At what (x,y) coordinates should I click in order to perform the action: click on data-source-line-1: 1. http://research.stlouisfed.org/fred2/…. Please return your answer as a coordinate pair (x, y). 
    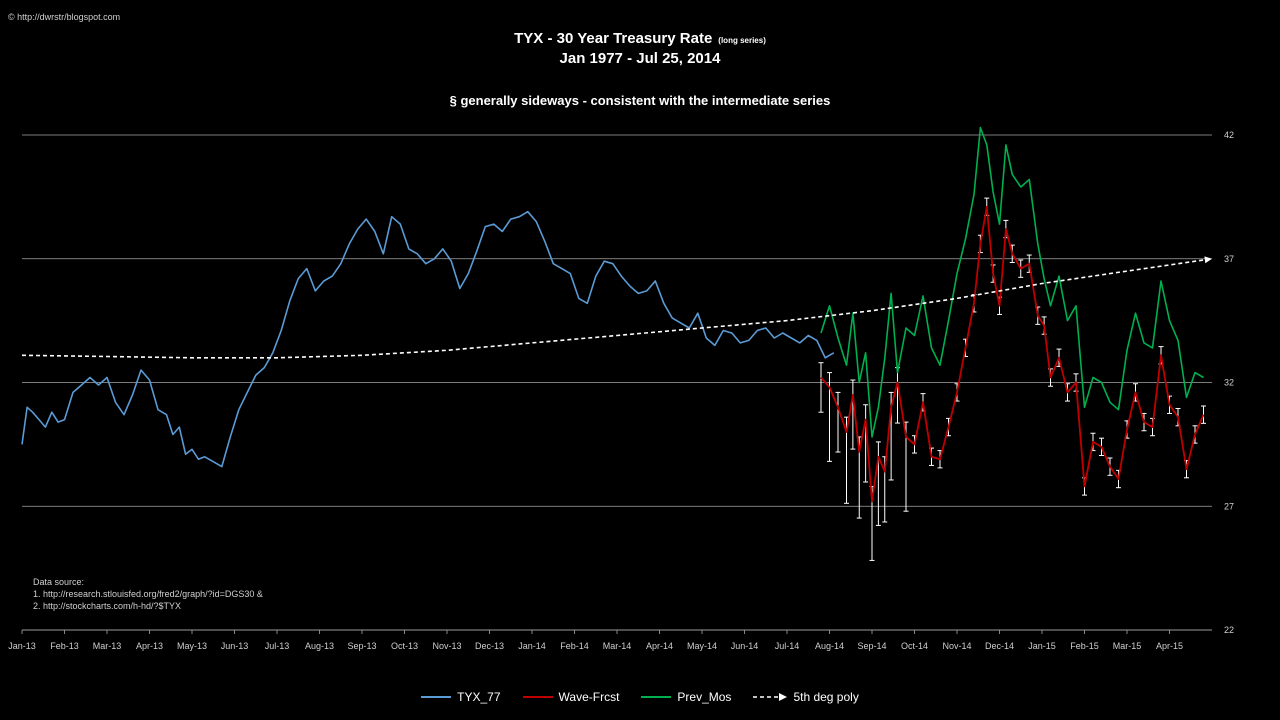
    Looking at the image, I should click on (148, 594).